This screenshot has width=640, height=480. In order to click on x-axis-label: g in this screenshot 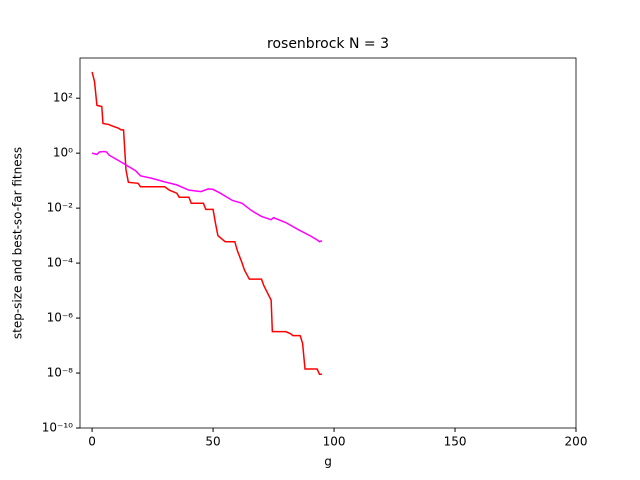, I will do `click(328, 462)`.